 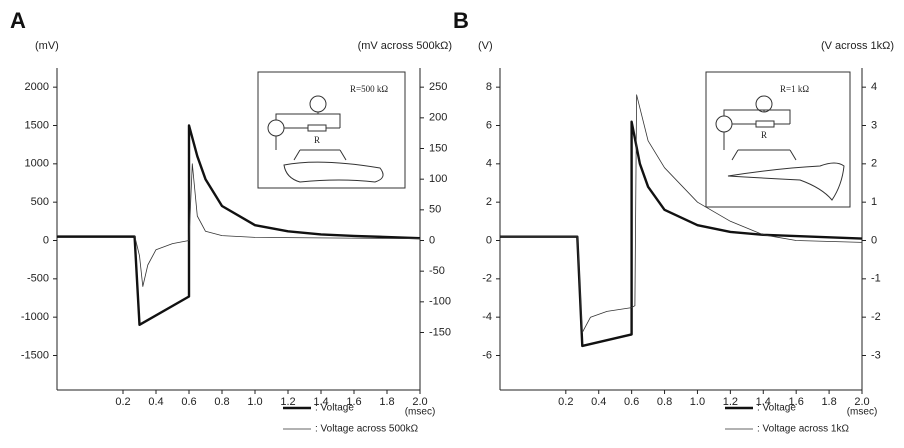 What do you see at coordinates (438, 118) in the screenshot?
I see `y2-tick-label: 200` at bounding box center [438, 118].